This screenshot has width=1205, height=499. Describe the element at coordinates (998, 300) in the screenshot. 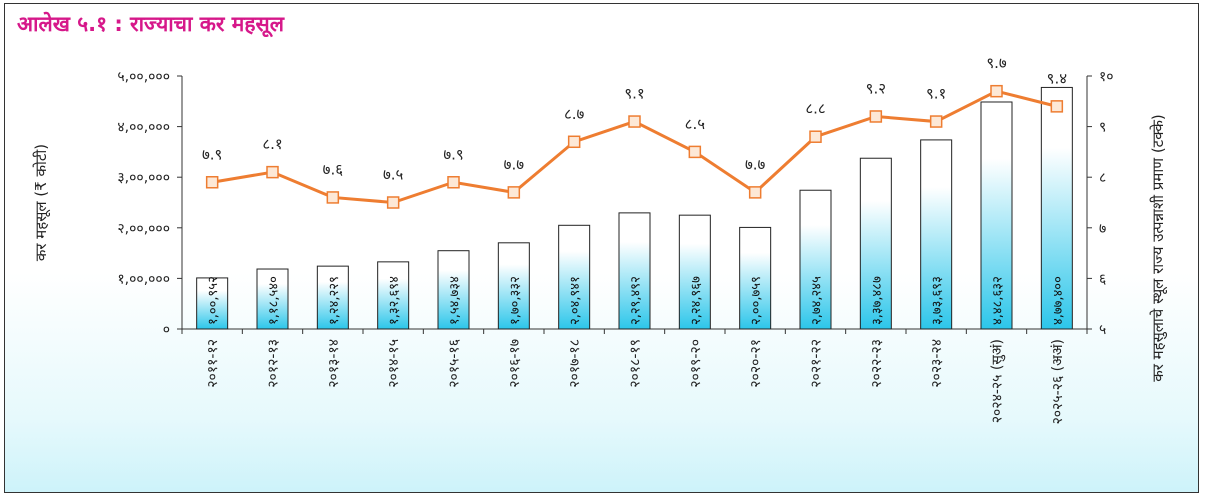

I see `bar-value-label: ४,४८,६३२` at that location.